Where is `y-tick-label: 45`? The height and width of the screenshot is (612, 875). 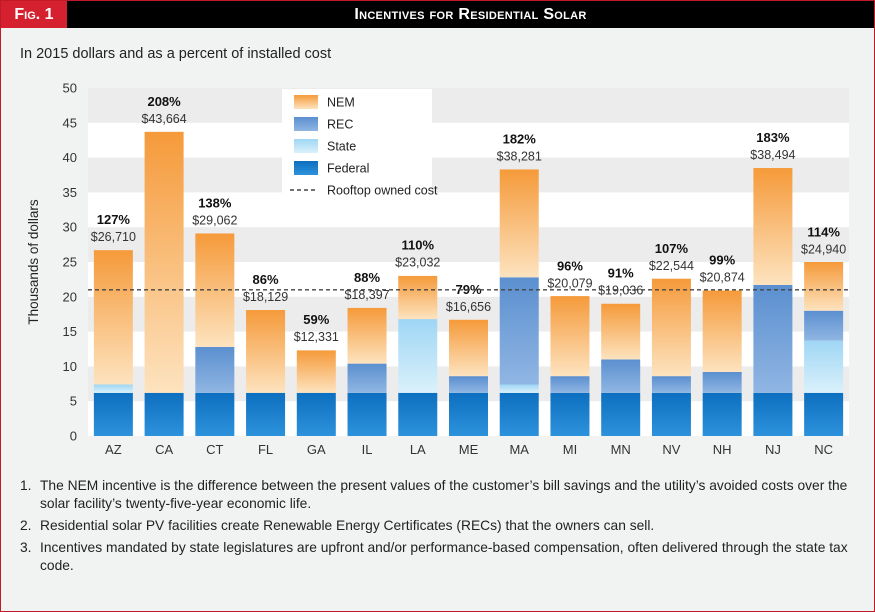 y-tick-label: 45 is located at coordinates (70, 122).